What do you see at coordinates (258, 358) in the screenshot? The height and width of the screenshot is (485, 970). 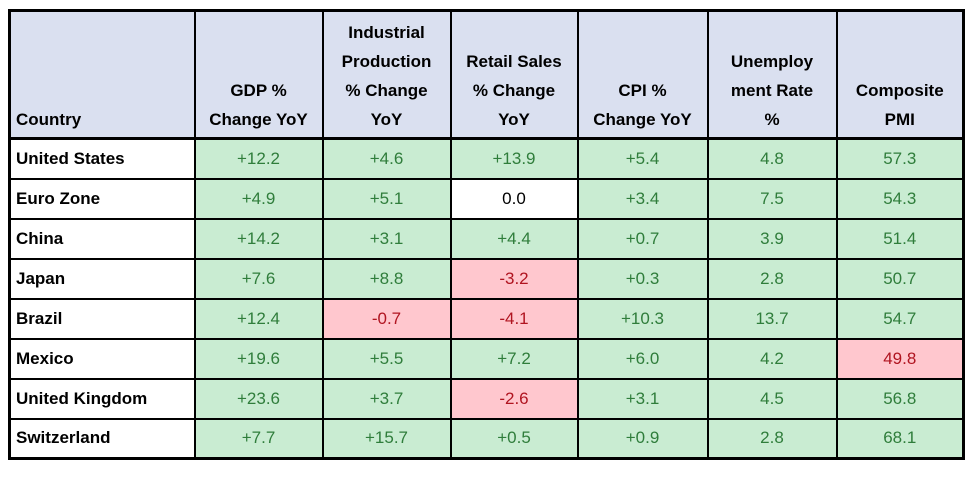 I see `table-cell-gdp: +19.6` at bounding box center [258, 358].